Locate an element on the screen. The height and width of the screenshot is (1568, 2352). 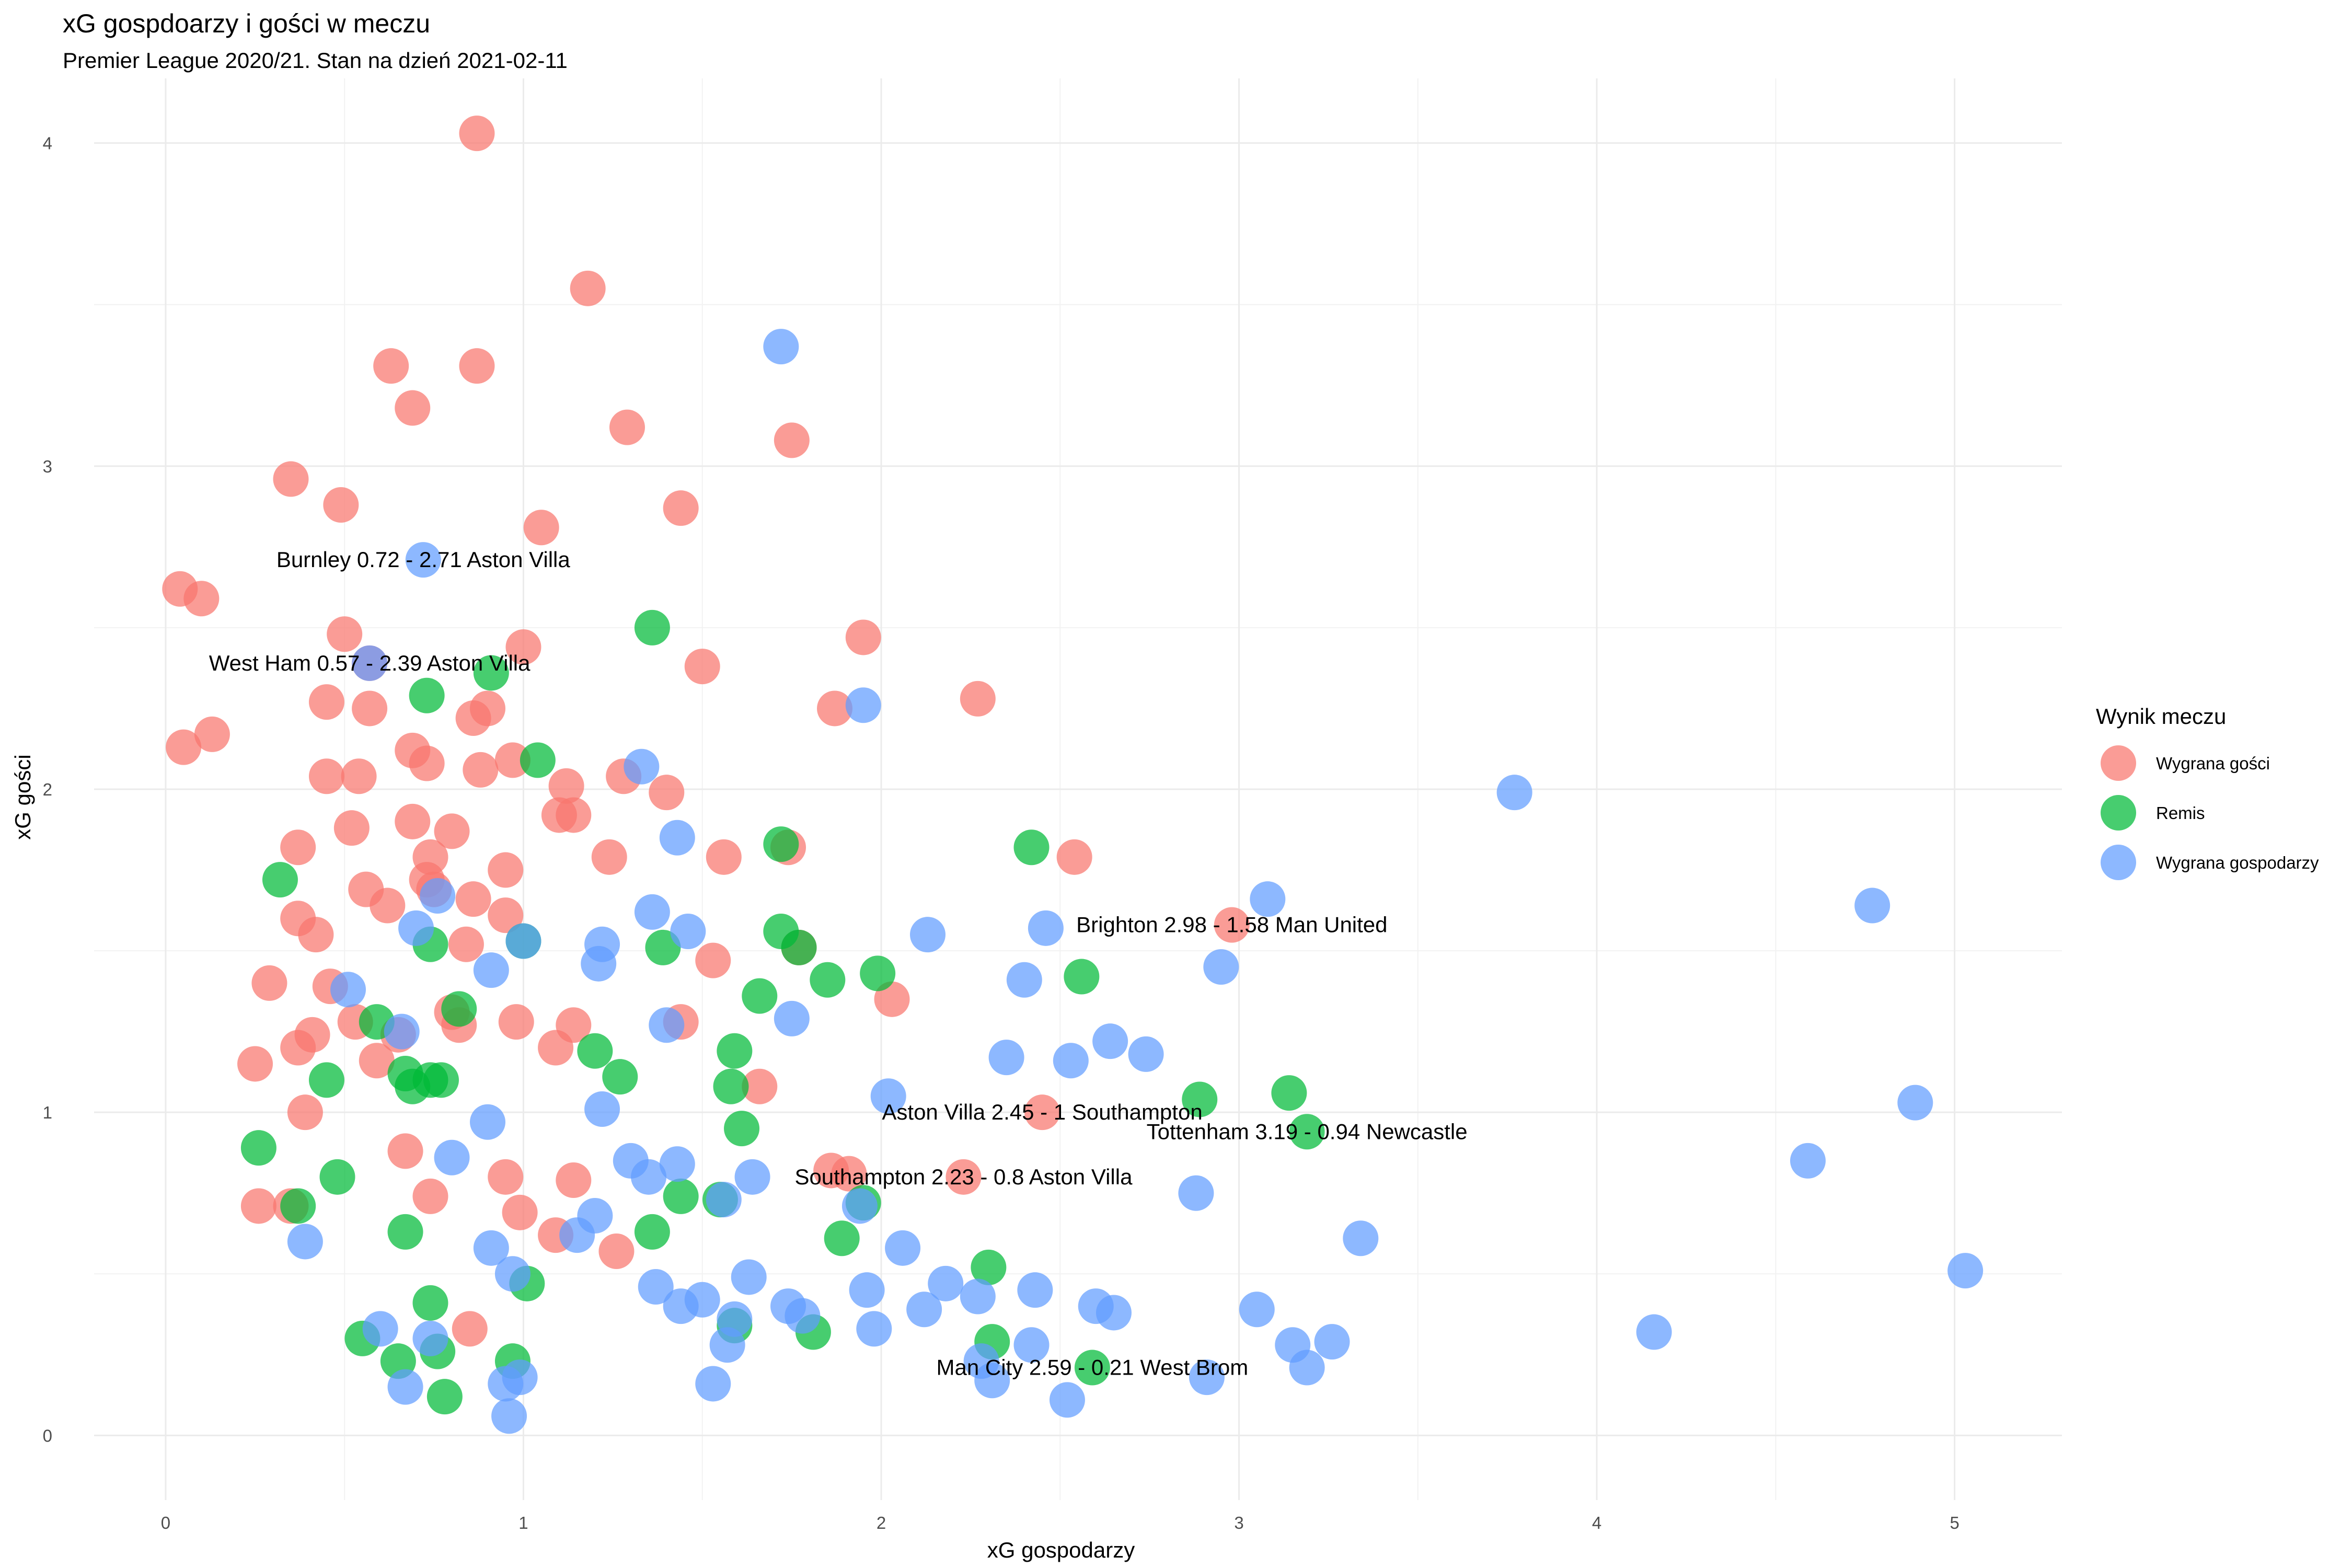
legend-label: Remis is located at coordinates (2180, 813).